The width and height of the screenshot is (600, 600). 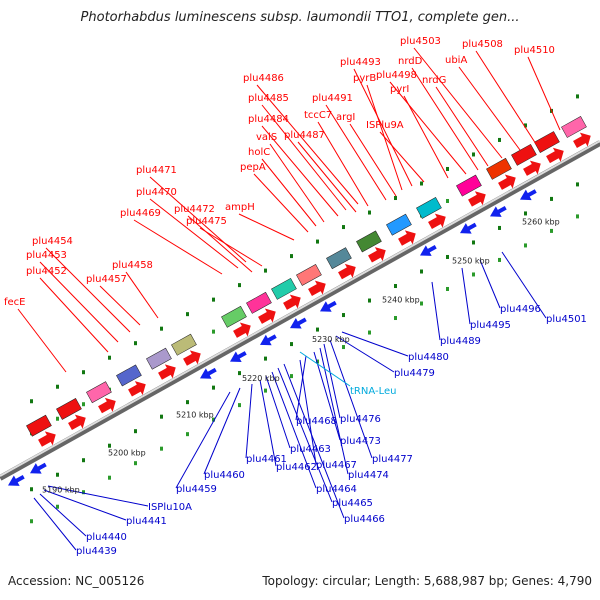 What do you see at coordinates (253, 167) in the screenshot?
I see `forward-gene-label: pepA` at bounding box center [253, 167].